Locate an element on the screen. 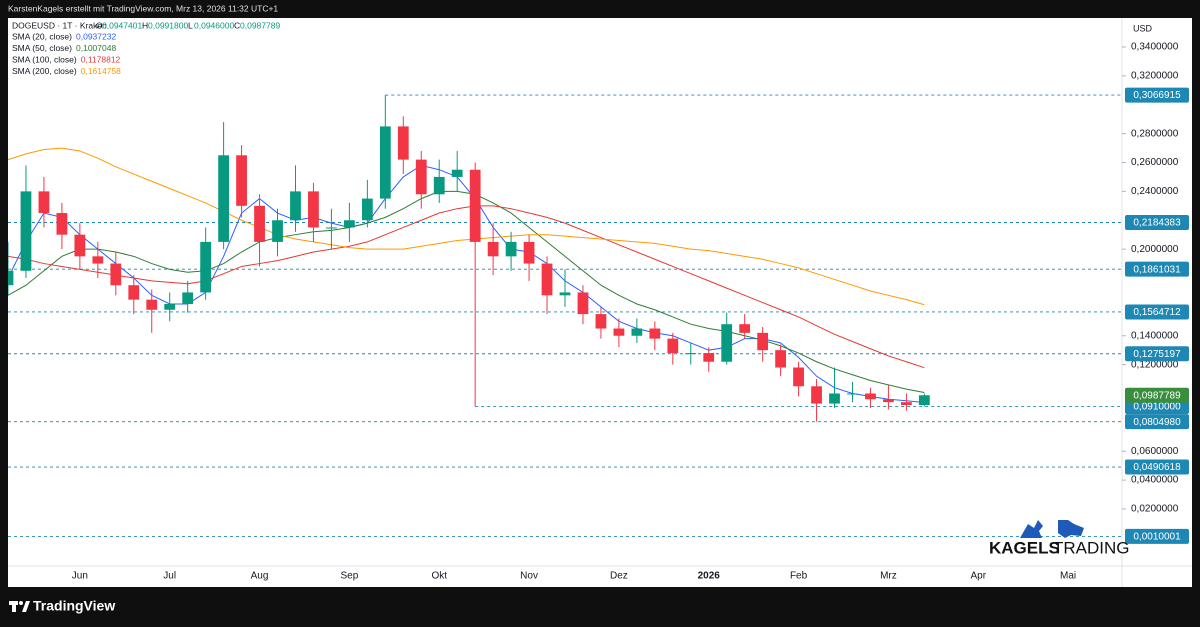 The height and width of the screenshot is (627, 1200). level-label: 0,1564712 is located at coordinates (1157, 312).